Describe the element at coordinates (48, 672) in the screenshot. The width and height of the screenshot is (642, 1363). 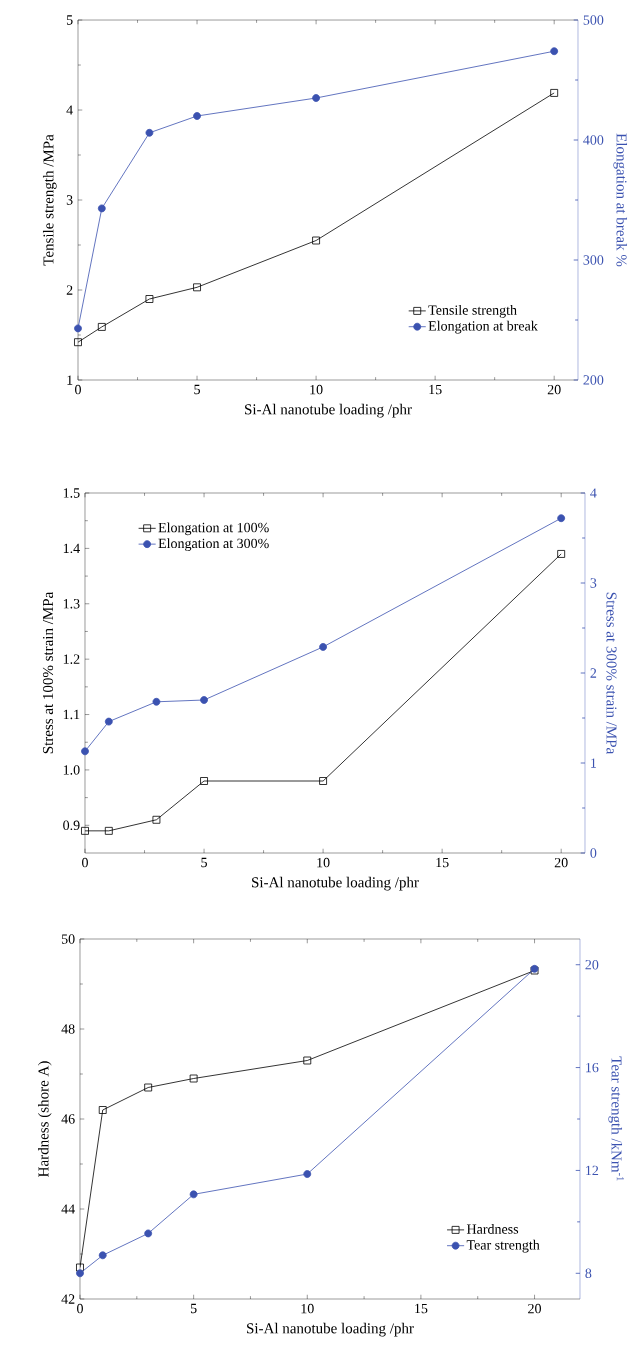
I see `y-axis-title: Stress at 100% strain /MPa` at that location.